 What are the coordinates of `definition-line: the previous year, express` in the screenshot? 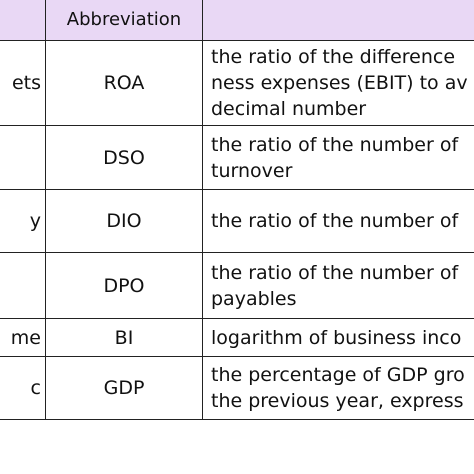 It's located at (337, 401).